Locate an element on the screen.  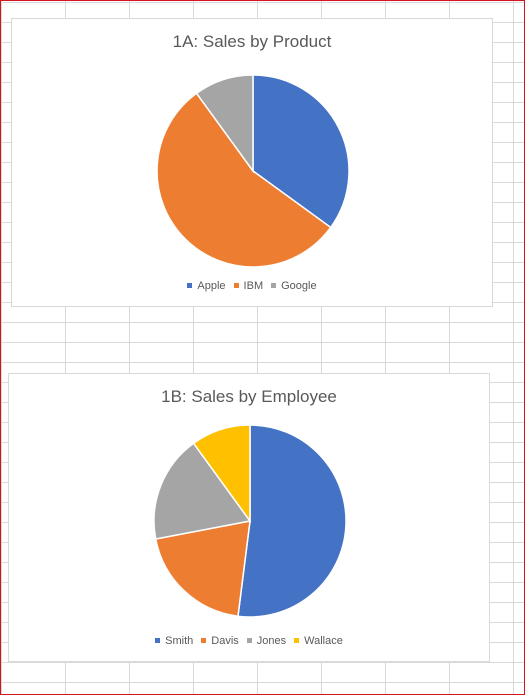
legend-item-smith: Smith is located at coordinates (174, 641).